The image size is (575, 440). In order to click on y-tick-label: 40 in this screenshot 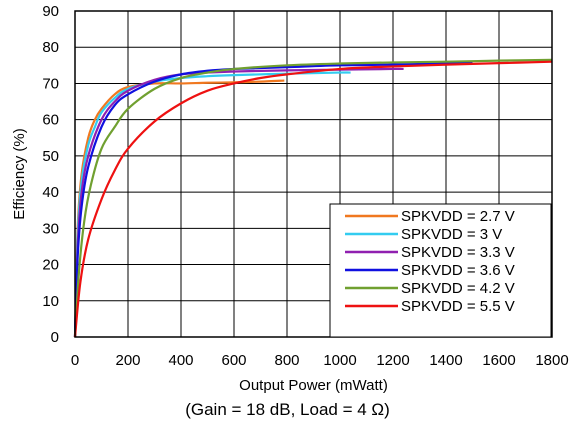, I will do `click(50, 192)`.